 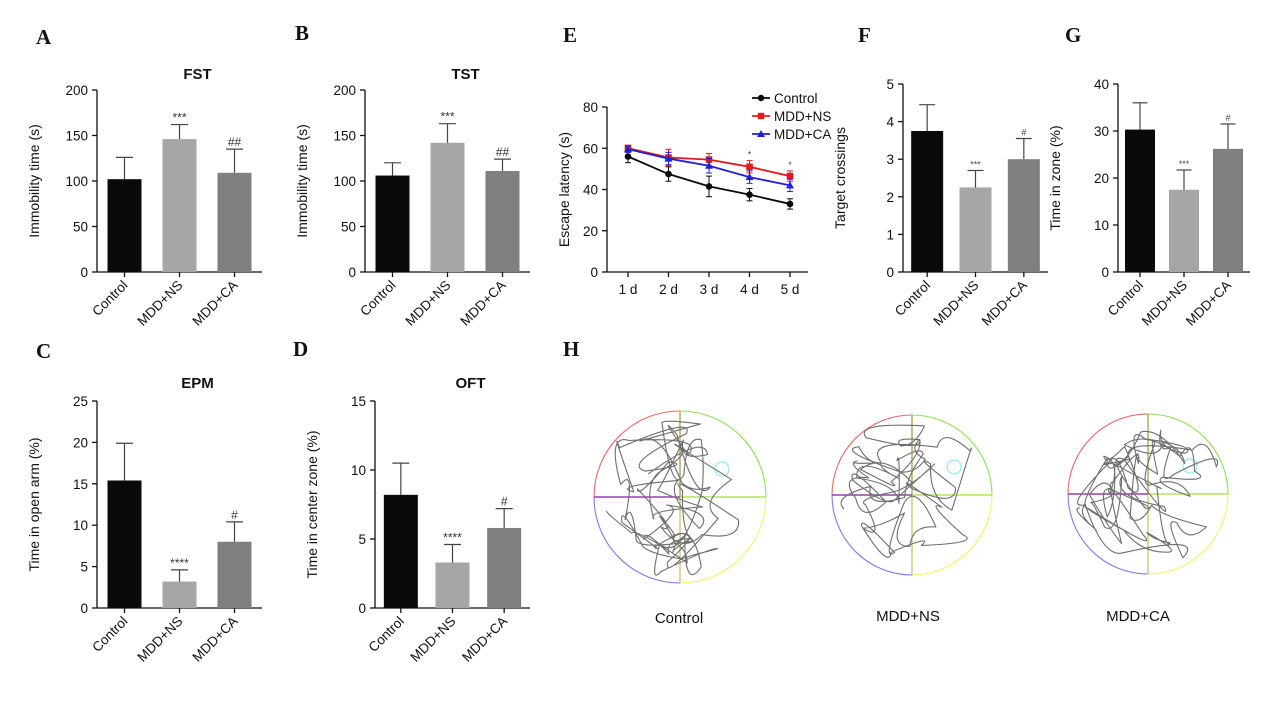 I want to click on y-tick-label: 4, so click(x=890, y=122).